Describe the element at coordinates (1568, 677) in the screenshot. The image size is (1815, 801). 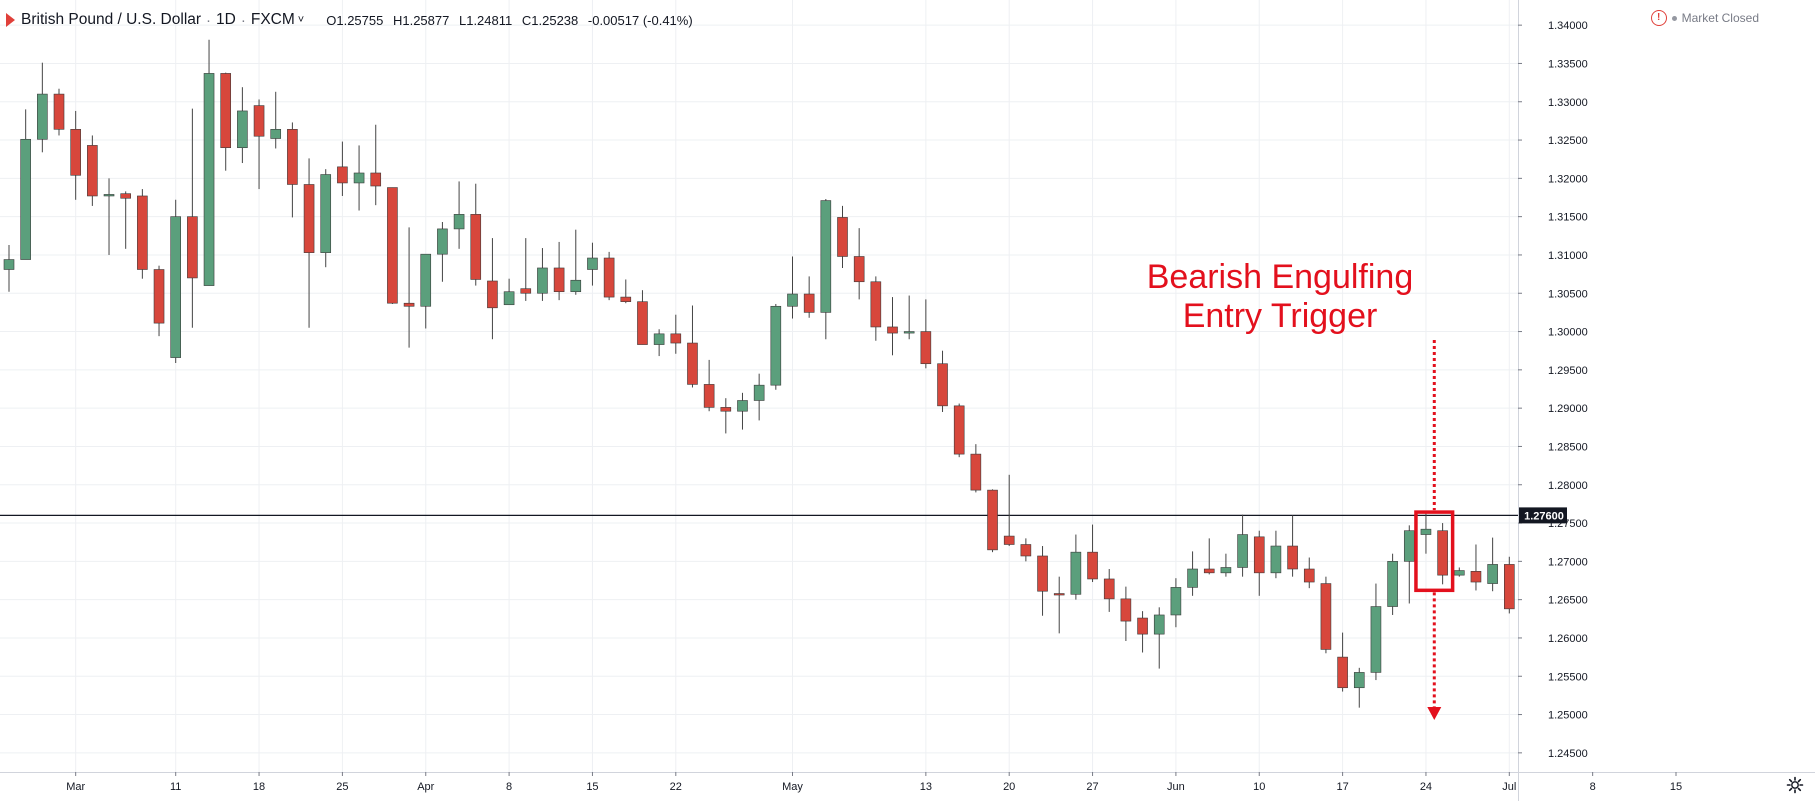
I see `price-tick-label: 1.25500` at that location.